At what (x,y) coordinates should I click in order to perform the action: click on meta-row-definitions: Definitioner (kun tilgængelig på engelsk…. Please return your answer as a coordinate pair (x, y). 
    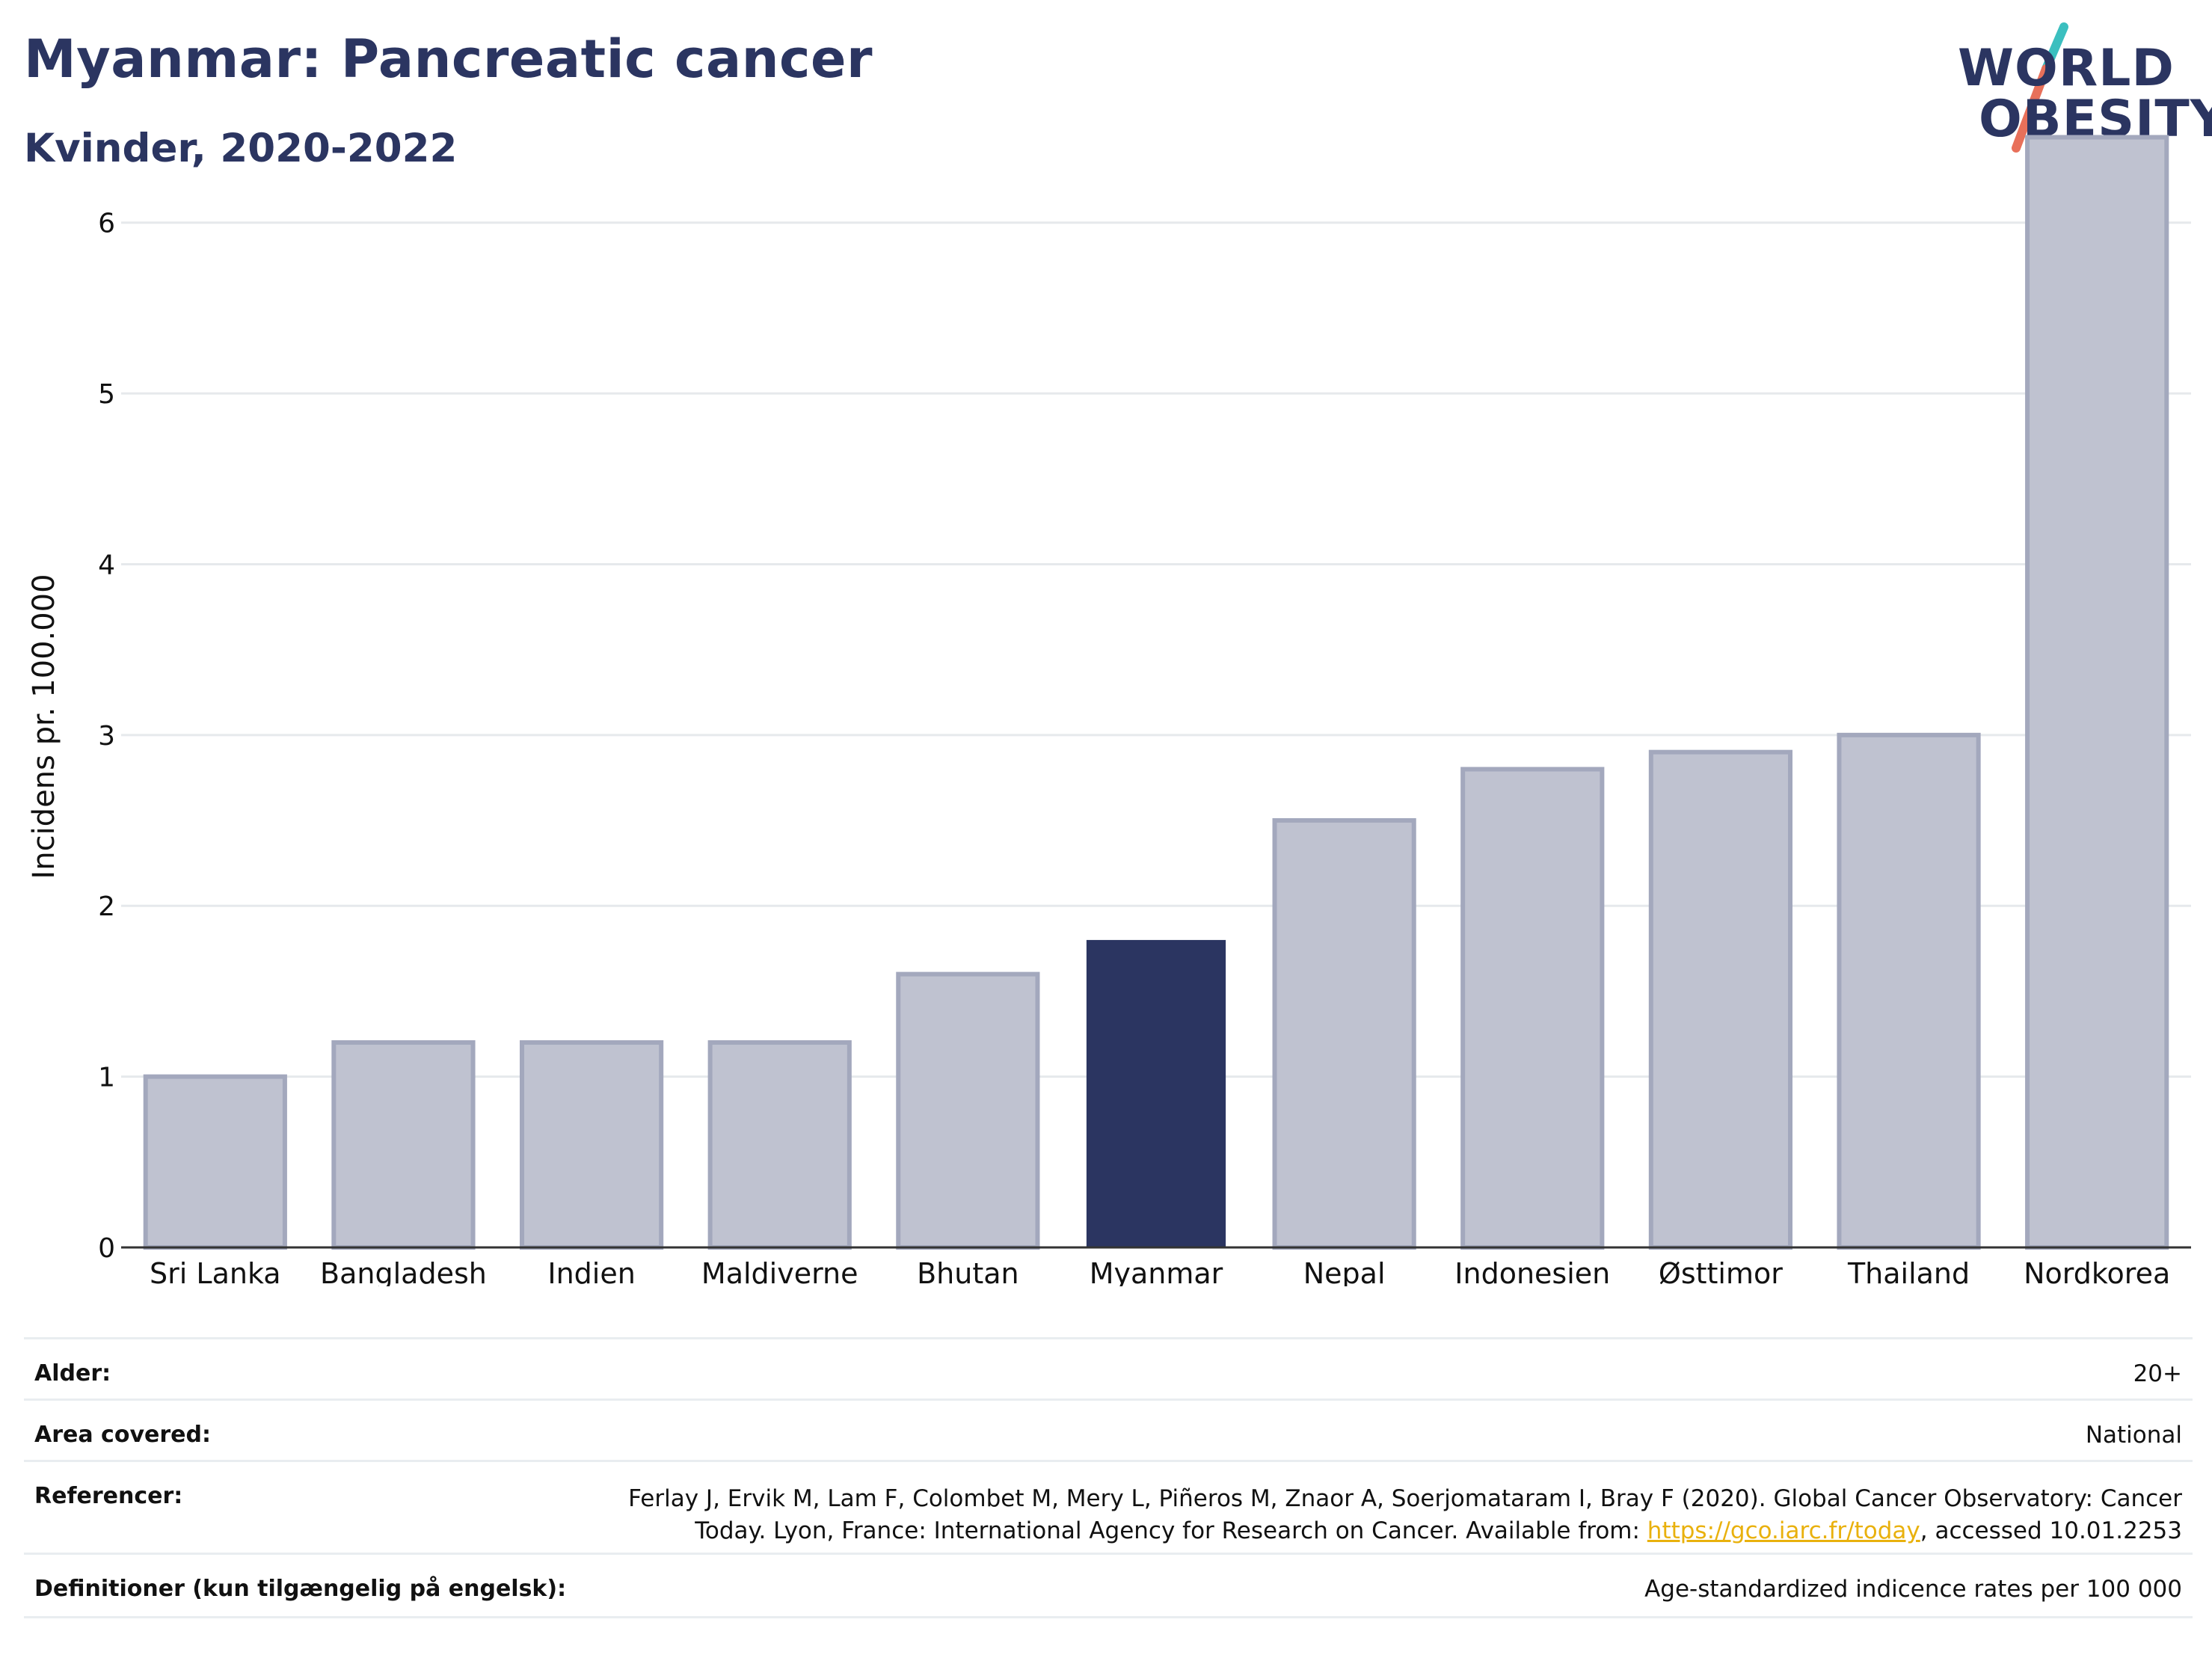
    Looking at the image, I should click on (1108, 1585).